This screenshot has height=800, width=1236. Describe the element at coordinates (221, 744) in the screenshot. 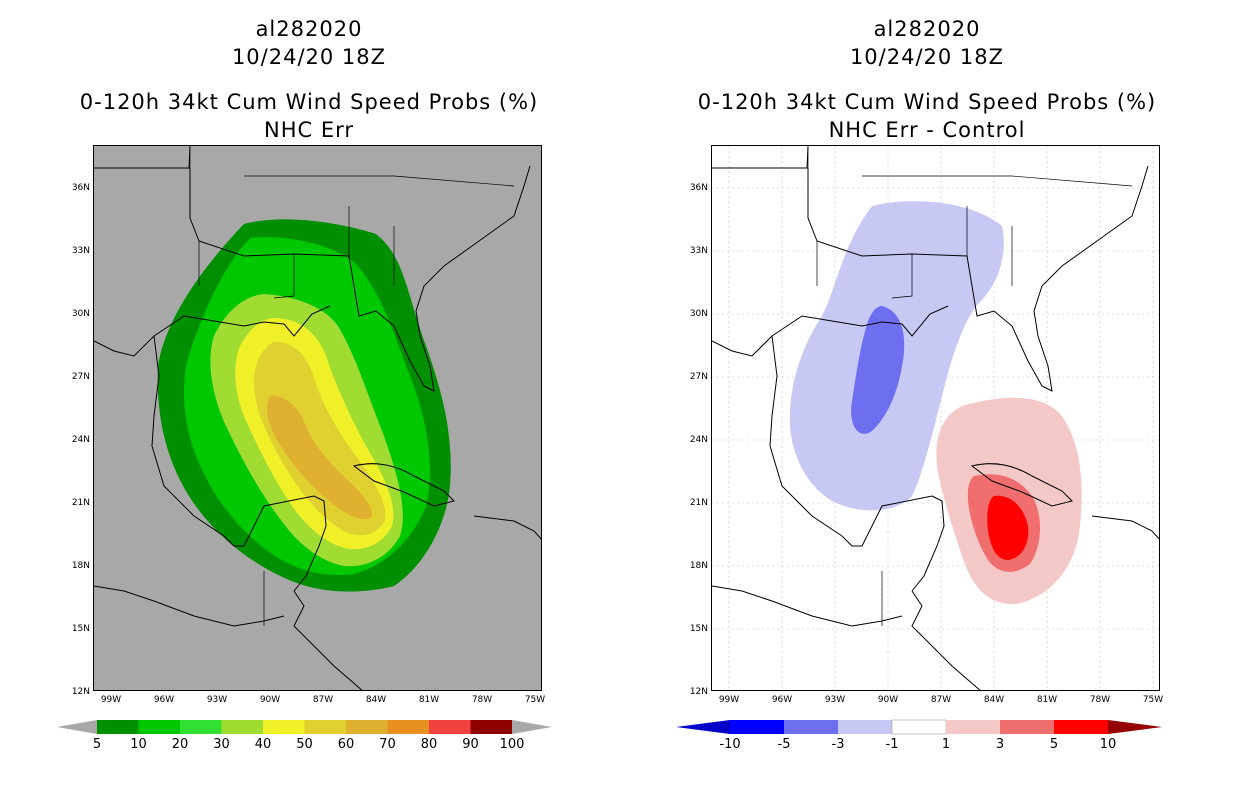

I see `colorbar-label: 30` at that location.